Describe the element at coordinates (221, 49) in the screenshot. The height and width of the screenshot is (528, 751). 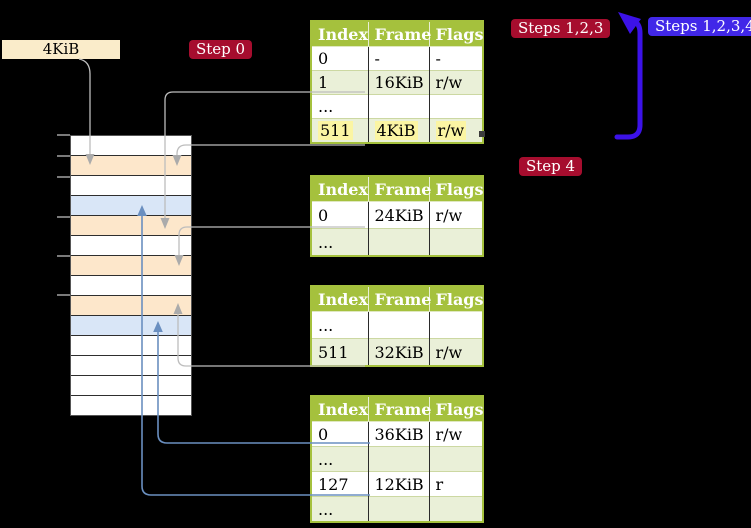
I see `badge-step-0: Step 0` at that location.